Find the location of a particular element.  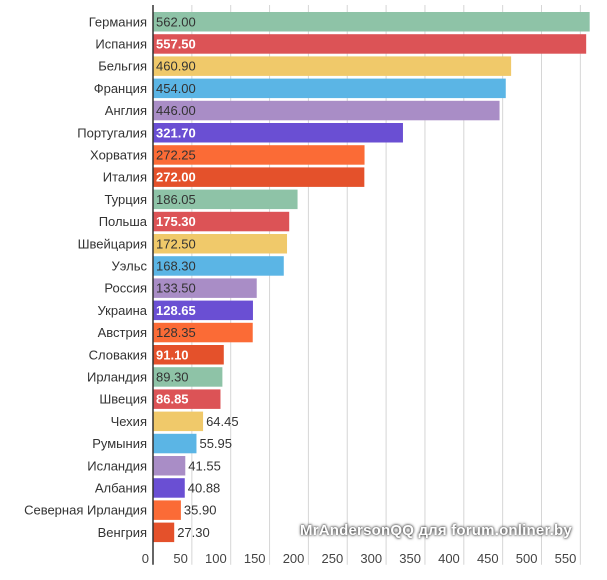

x-tick-label: 450 is located at coordinates (488, 558).